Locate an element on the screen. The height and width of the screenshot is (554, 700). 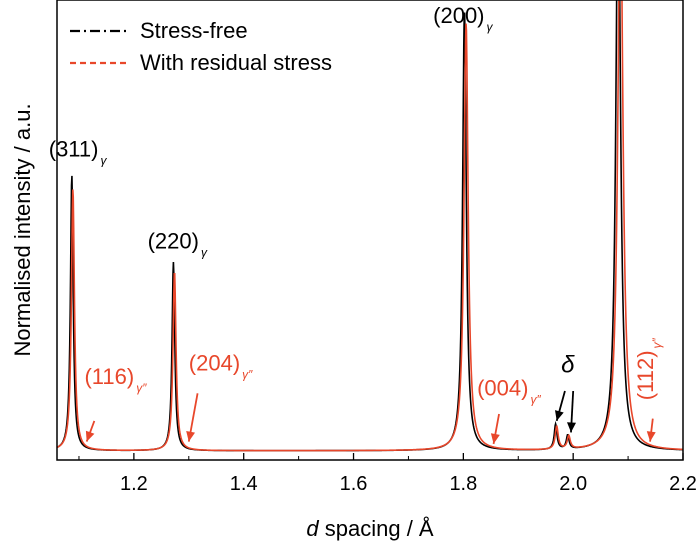
peak-label-204: (204) γ″ is located at coordinates (221, 365).